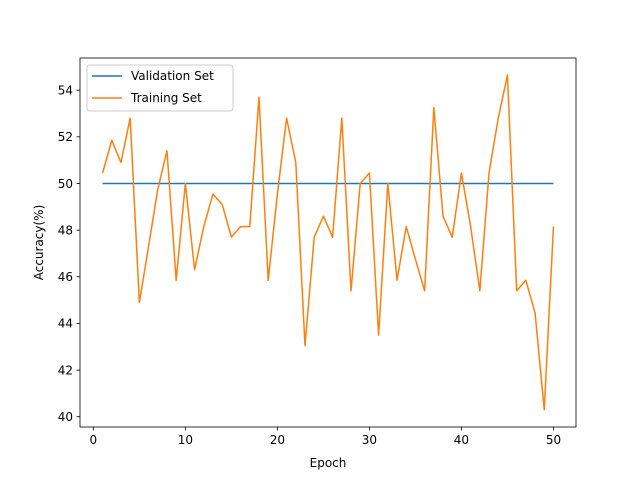 Image resolution: width=640 pixels, height=480 pixels. Describe the element at coordinates (69, 253) in the screenshot. I see `y-axis: 40 42 44 46 48 50 52 54` at that location.